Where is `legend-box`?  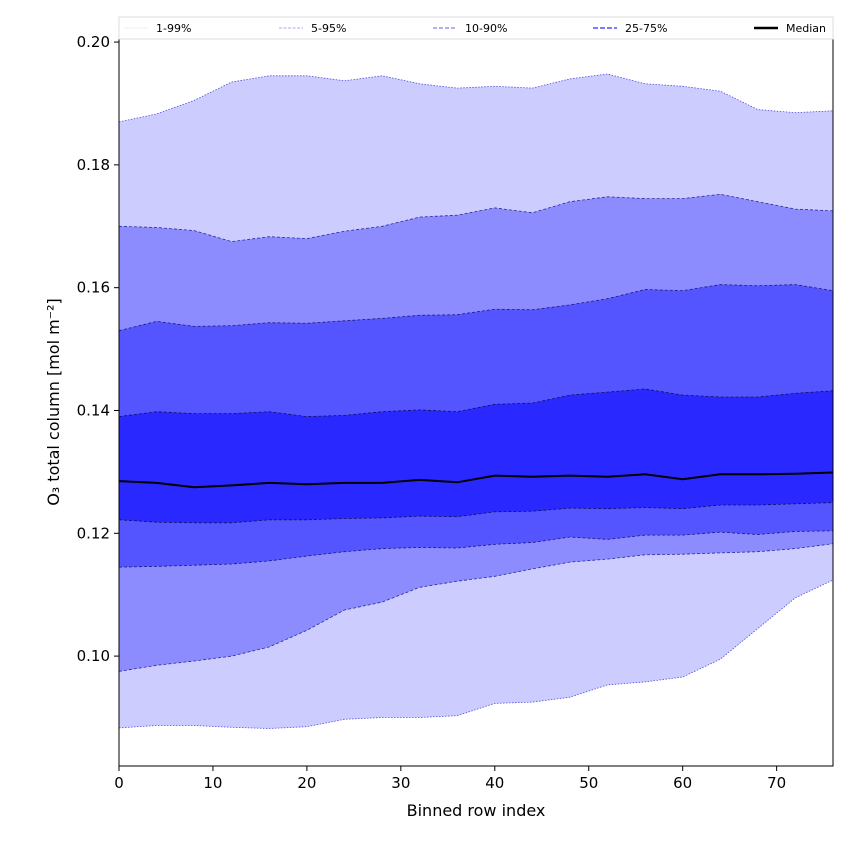
legend-box is located at coordinates (476, 28).